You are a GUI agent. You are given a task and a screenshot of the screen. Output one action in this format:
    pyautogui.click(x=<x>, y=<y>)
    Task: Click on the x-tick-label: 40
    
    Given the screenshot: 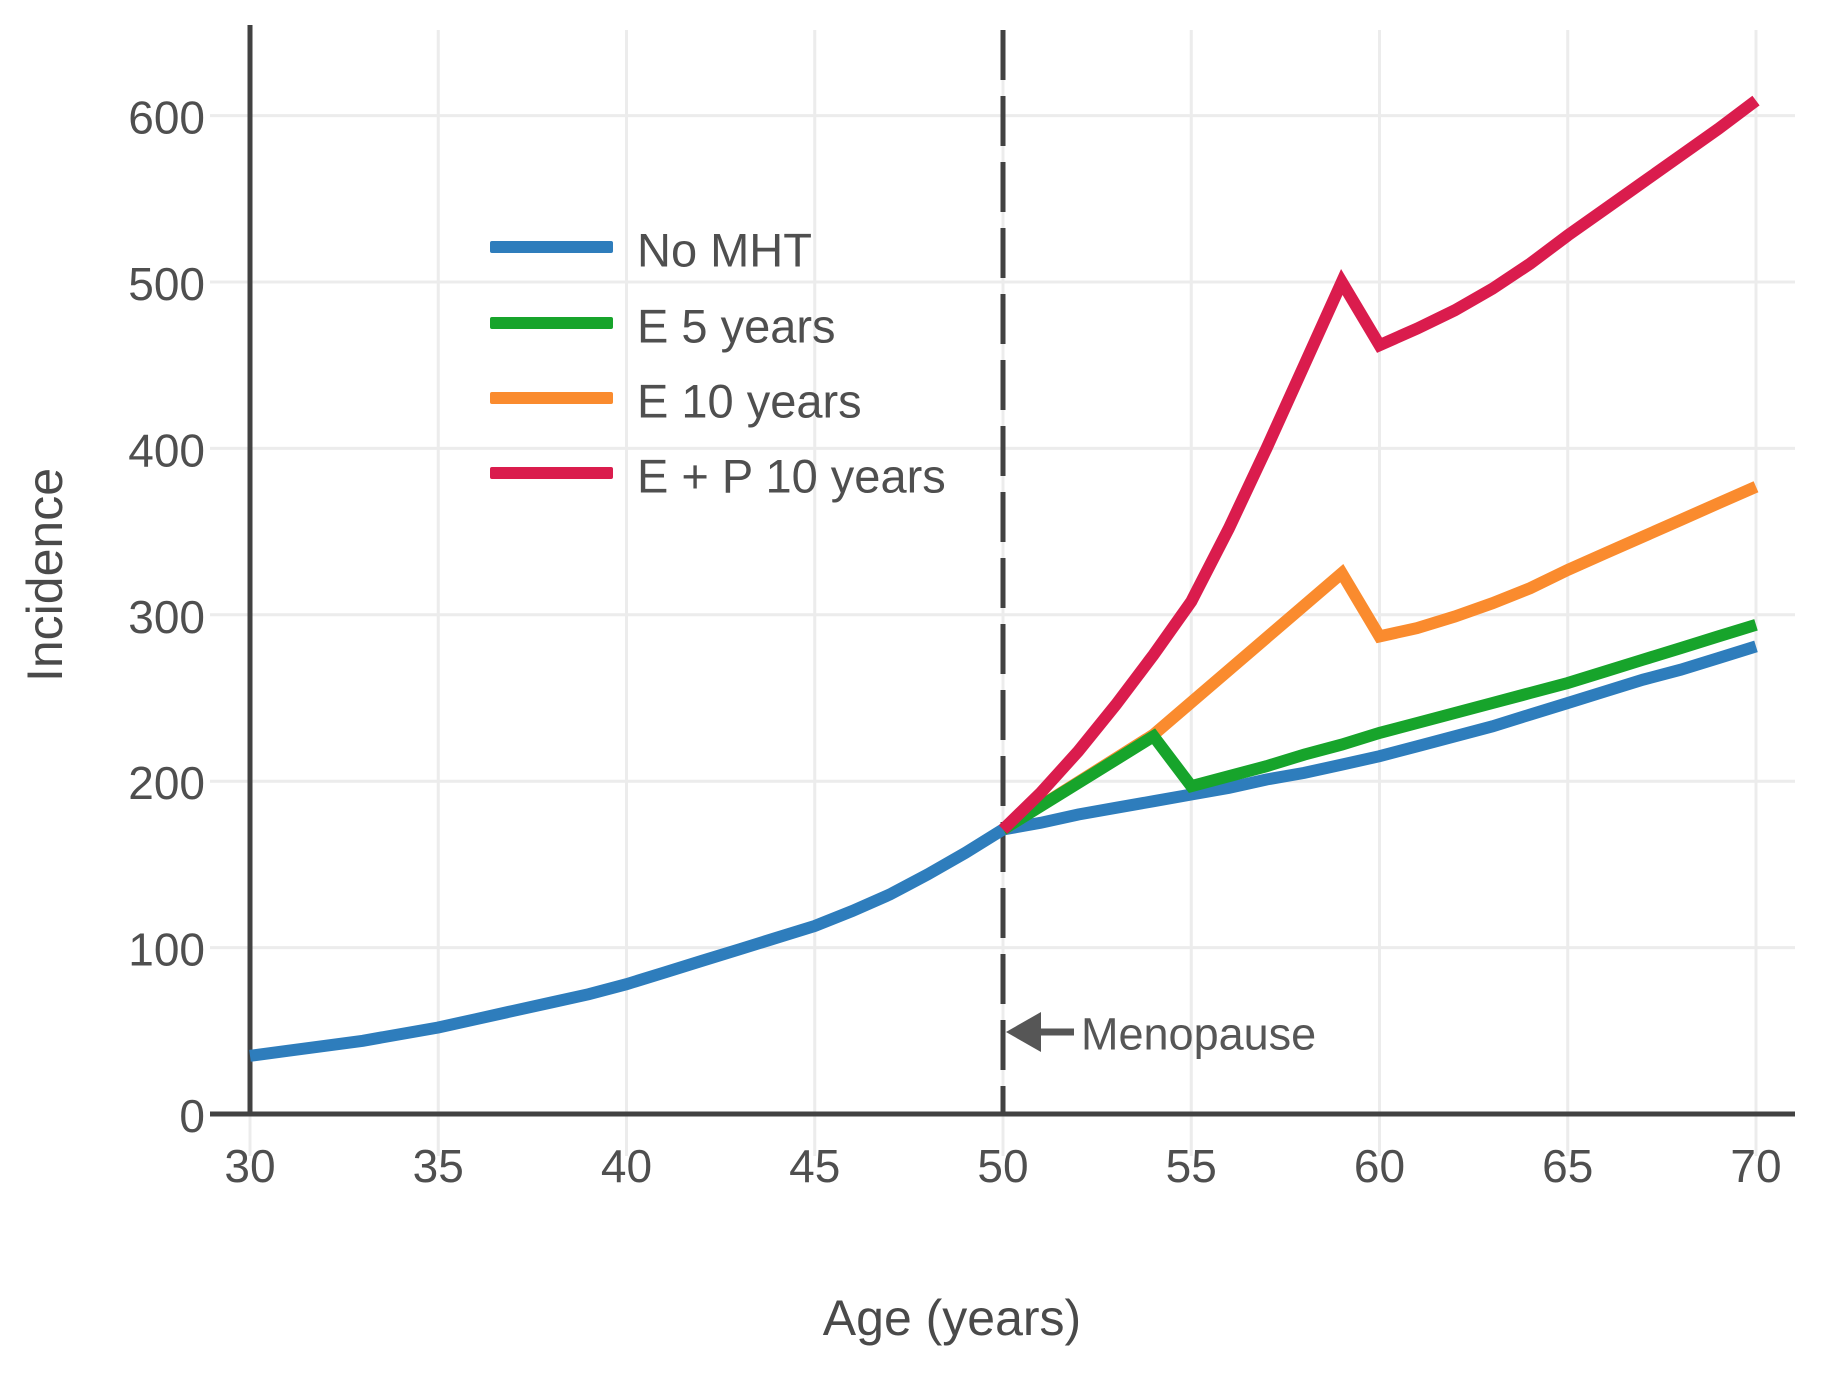 What is the action you would take?
    pyautogui.click(x=626, y=1166)
    